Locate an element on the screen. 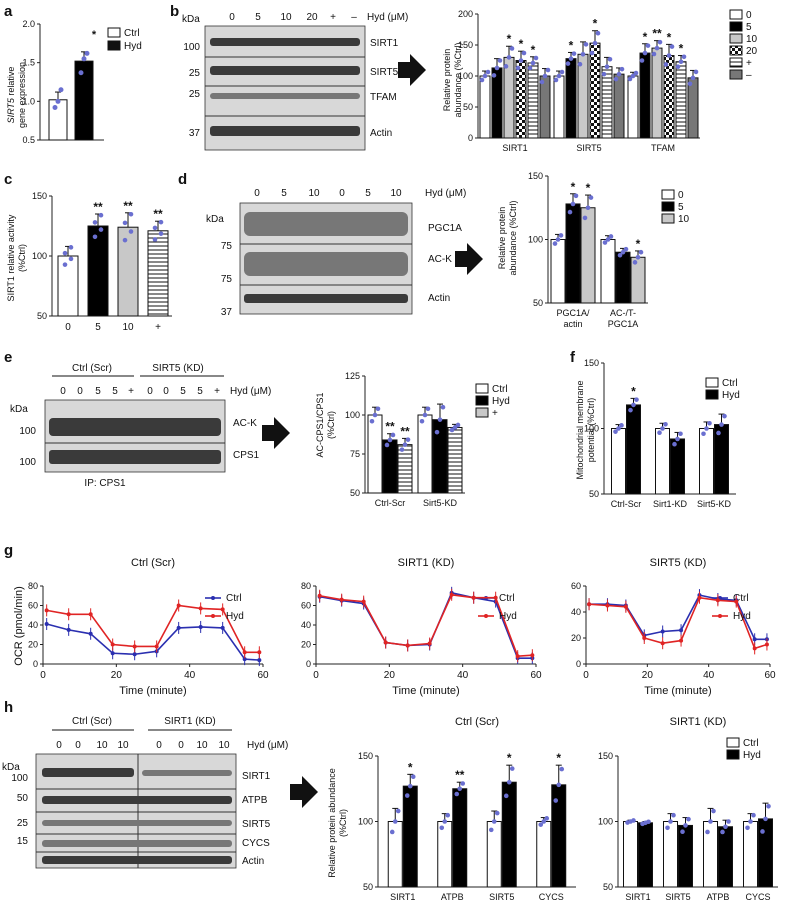  h-lane-0: 0 is located at coordinates (59, 745).